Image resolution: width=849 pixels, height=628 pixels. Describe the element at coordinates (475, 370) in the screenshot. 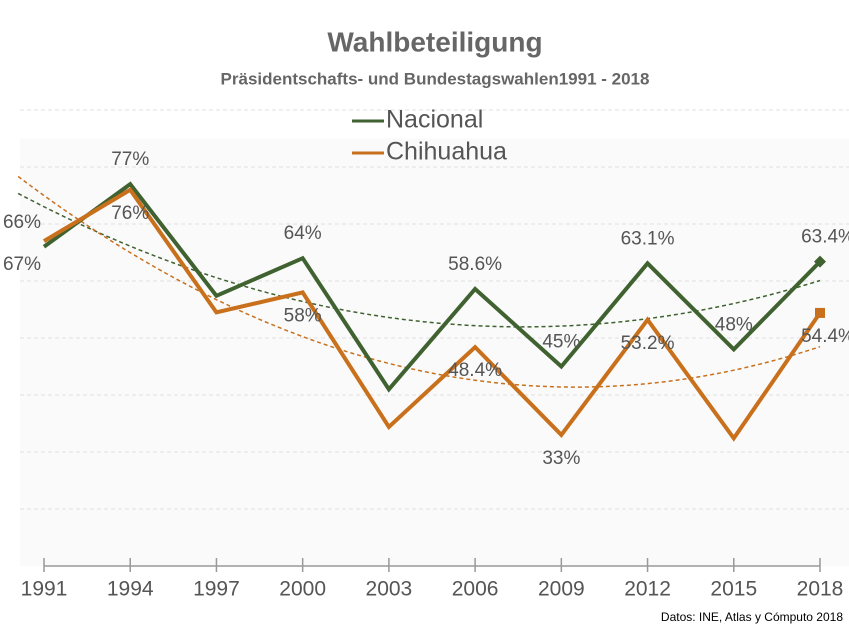

I see `data-label: 48.4%` at that location.